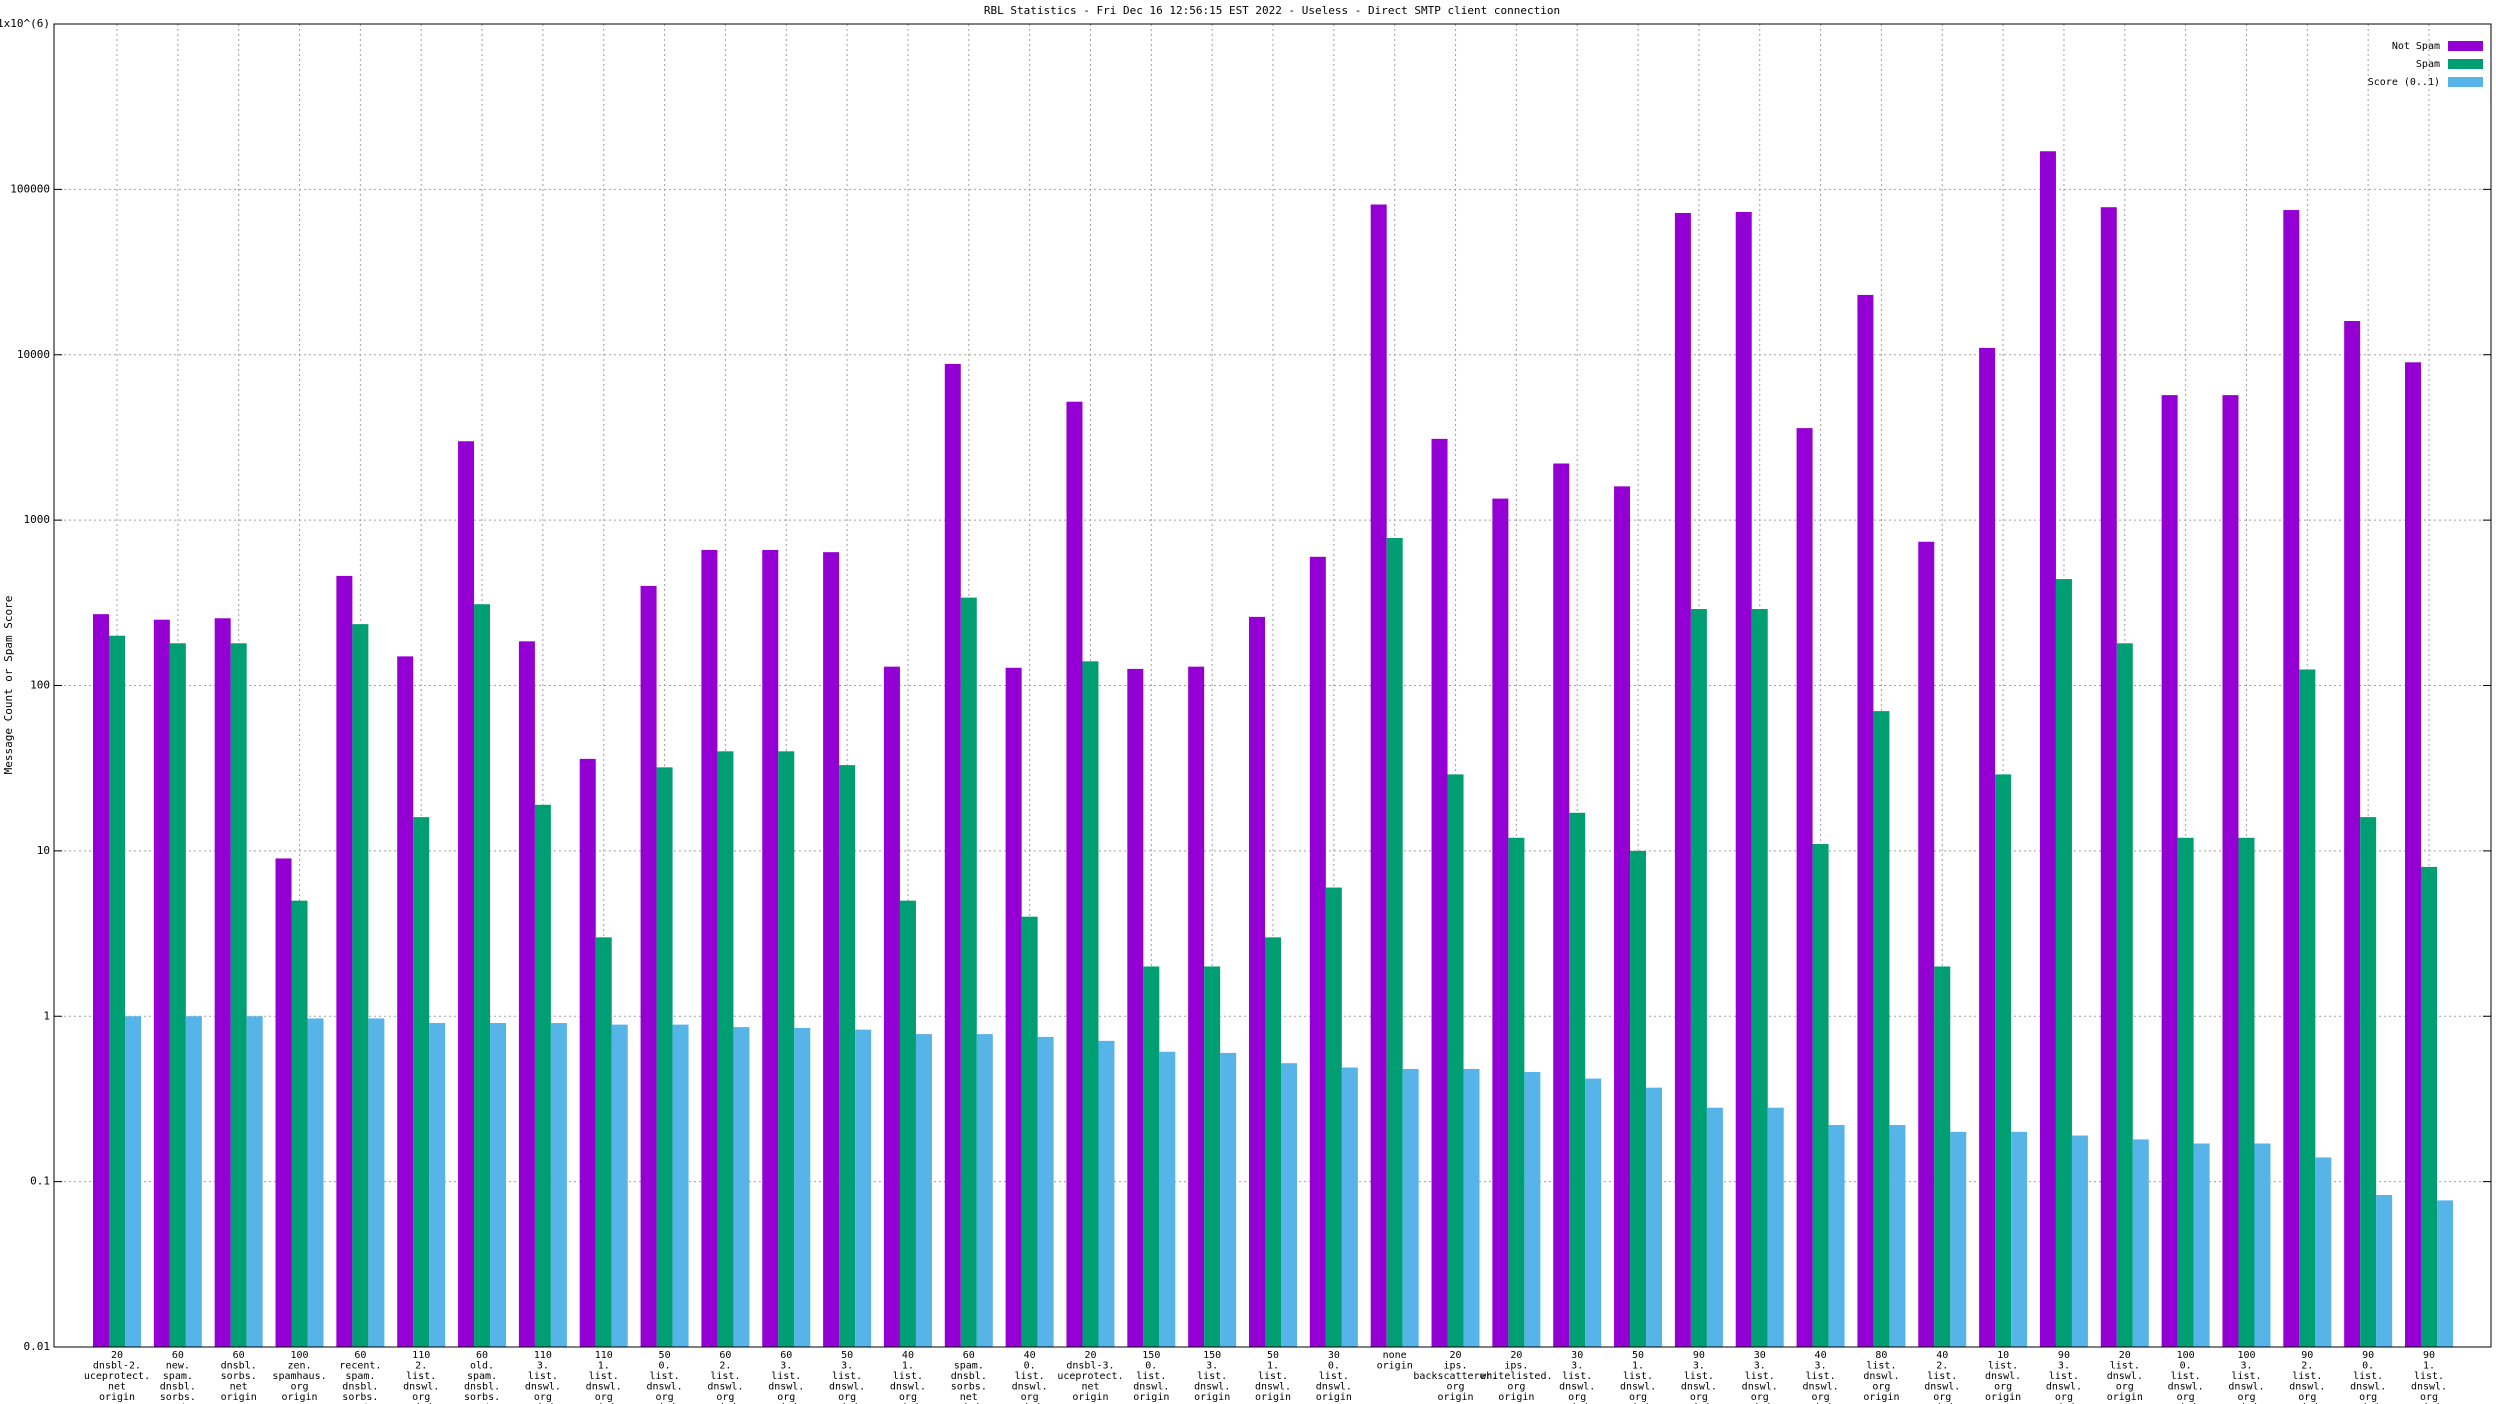 Image resolution: width=2496 pixels, height=1404 pixels. Describe the element at coordinates (360, 1366) in the screenshot. I see `x-tick-label: recent.` at that location.